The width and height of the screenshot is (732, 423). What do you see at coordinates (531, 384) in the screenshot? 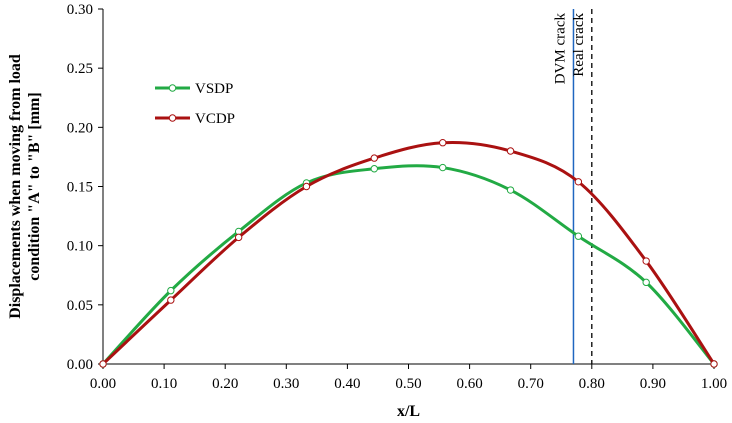
I see `x-tick-label: 0.70` at bounding box center [531, 384].